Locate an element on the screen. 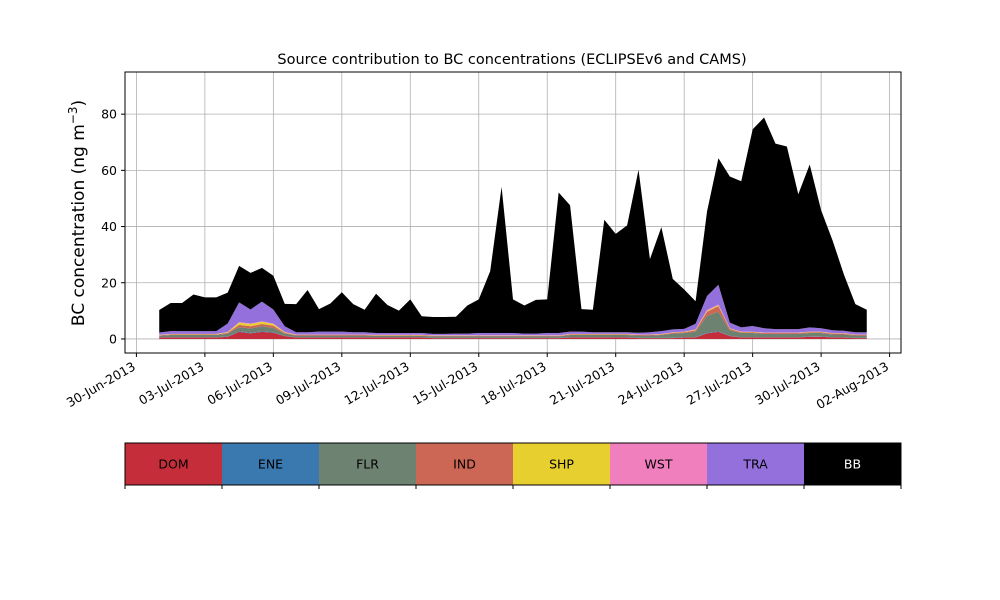  area-ind is located at coordinates (513, 321).